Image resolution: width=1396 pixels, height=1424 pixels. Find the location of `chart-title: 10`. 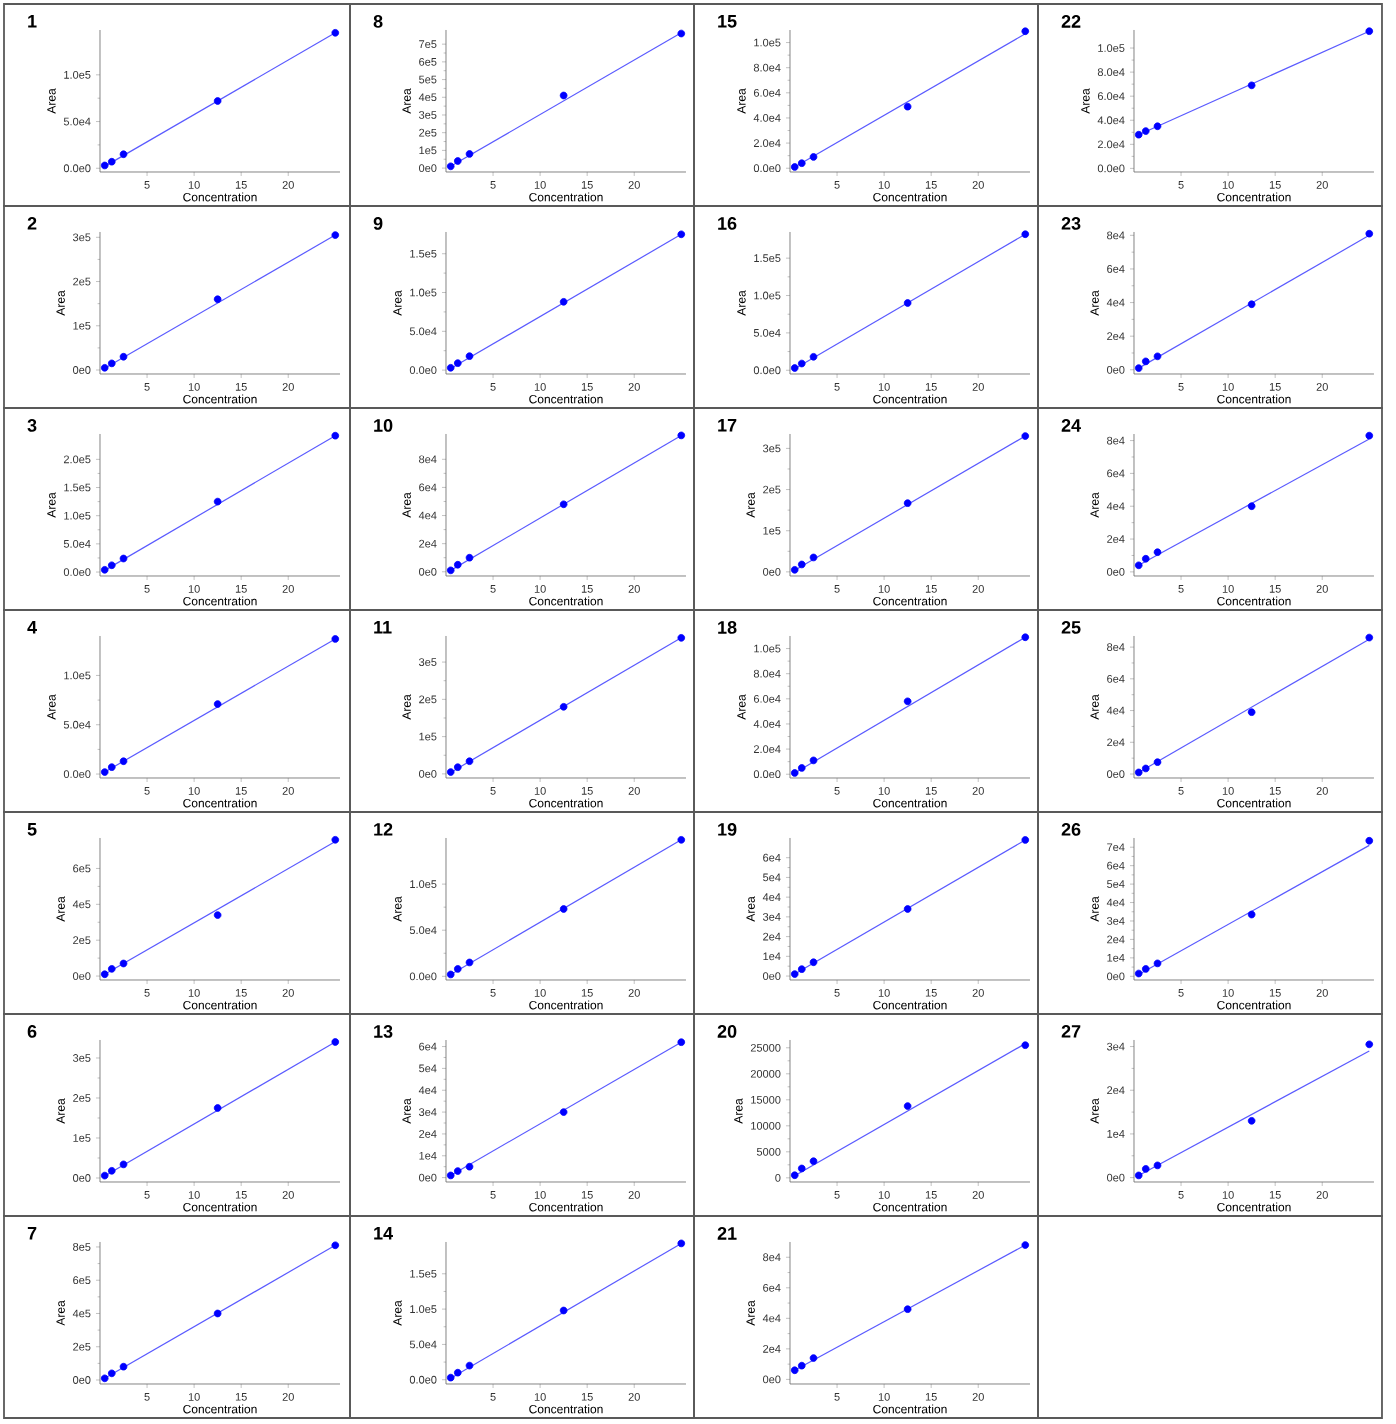

chart-title: 10 is located at coordinates (383, 425).